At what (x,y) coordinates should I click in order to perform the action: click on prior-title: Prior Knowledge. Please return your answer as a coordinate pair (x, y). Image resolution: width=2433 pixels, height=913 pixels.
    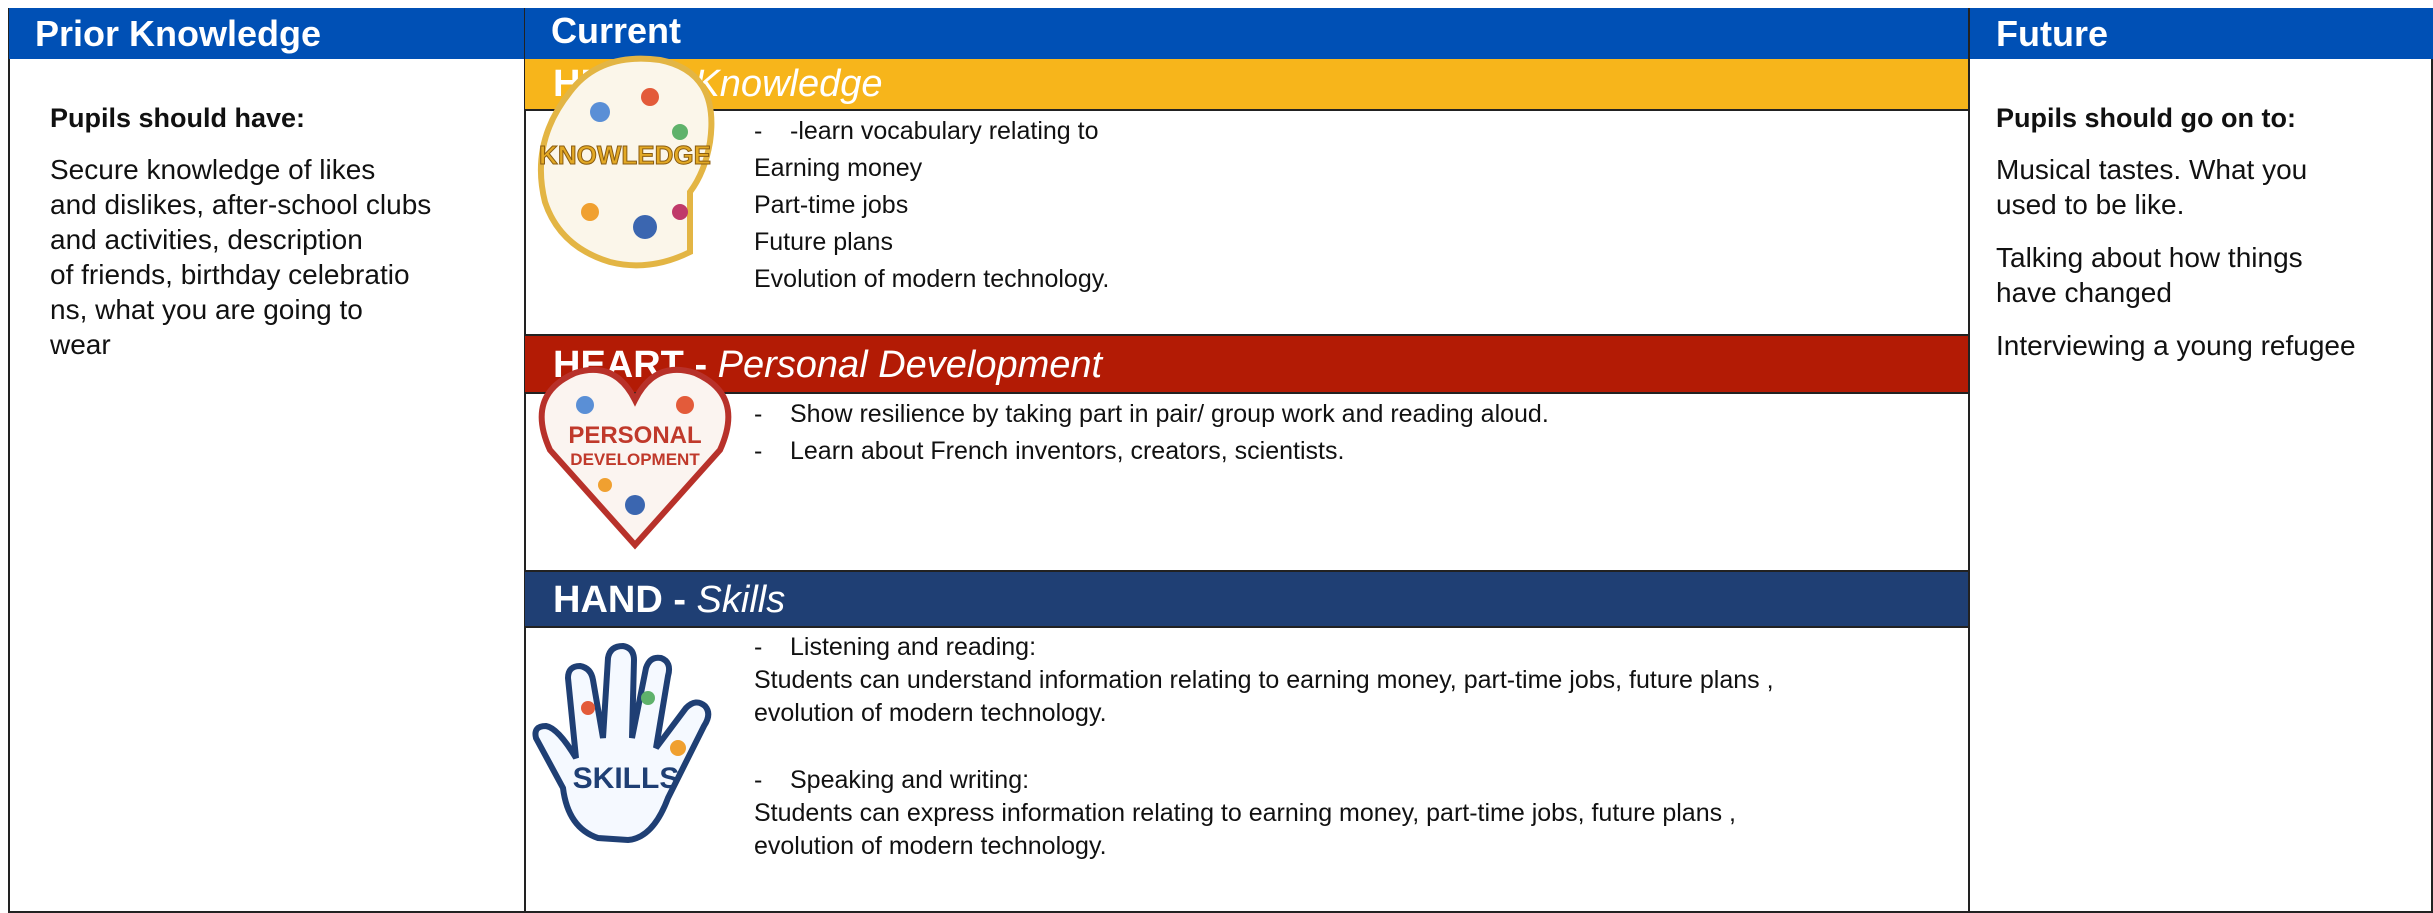
    Looking at the image, I should click on (266, 33).